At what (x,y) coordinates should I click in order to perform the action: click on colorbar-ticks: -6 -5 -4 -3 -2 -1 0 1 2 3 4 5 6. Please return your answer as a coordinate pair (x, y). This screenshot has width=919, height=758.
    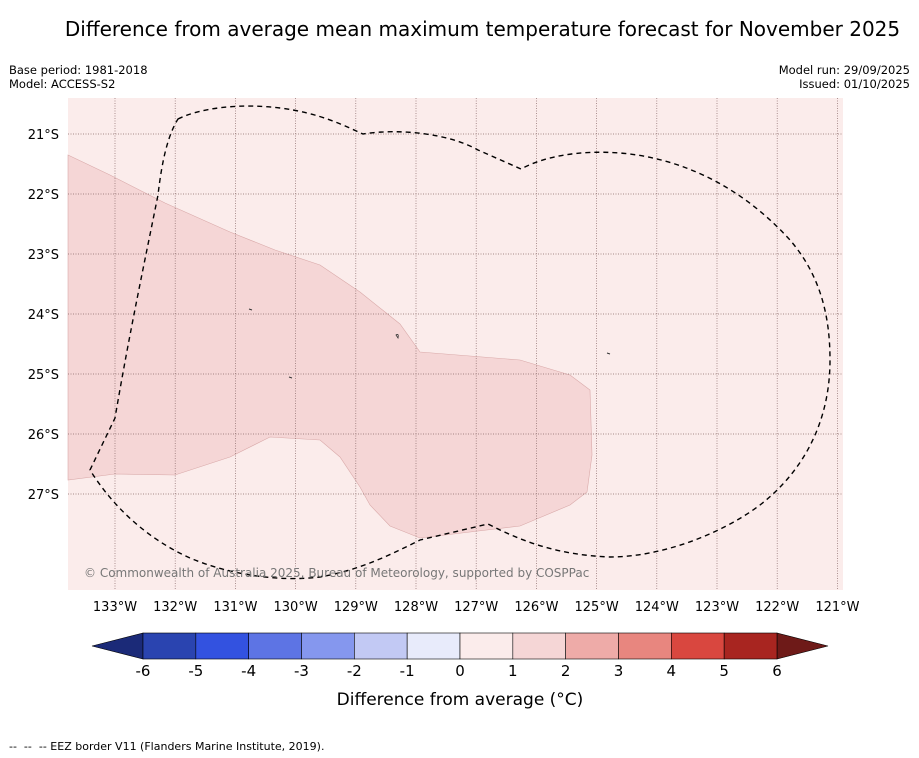
    Looking at the image, I should click on (459, 671).